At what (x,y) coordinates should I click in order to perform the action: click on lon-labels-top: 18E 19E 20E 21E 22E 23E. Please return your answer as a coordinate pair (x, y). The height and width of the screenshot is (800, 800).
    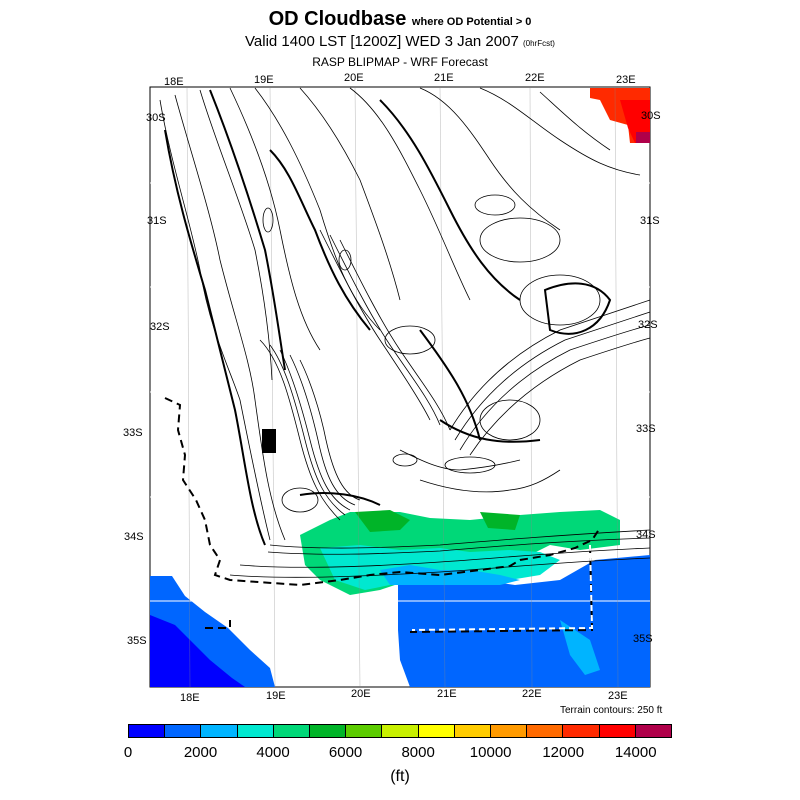
    Looking at the image, I should click on (400, 80).